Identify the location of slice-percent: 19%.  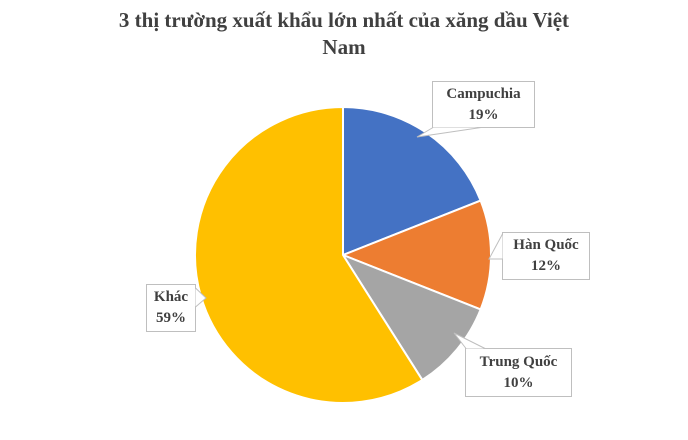
(483, 114).